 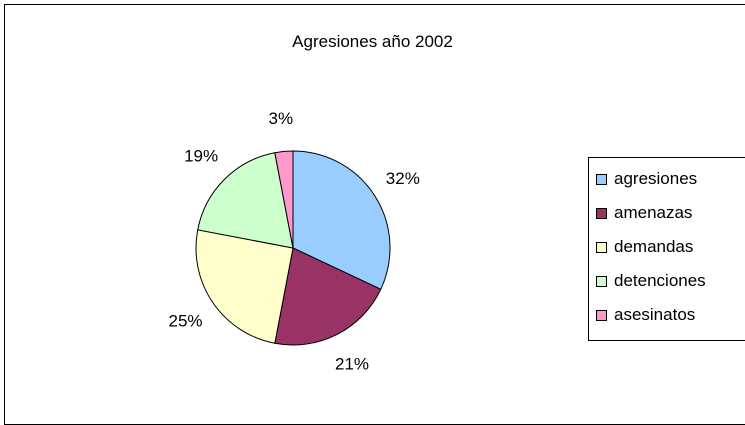 I want to click on legend-label: detenciones, so click(x=660, y=280).